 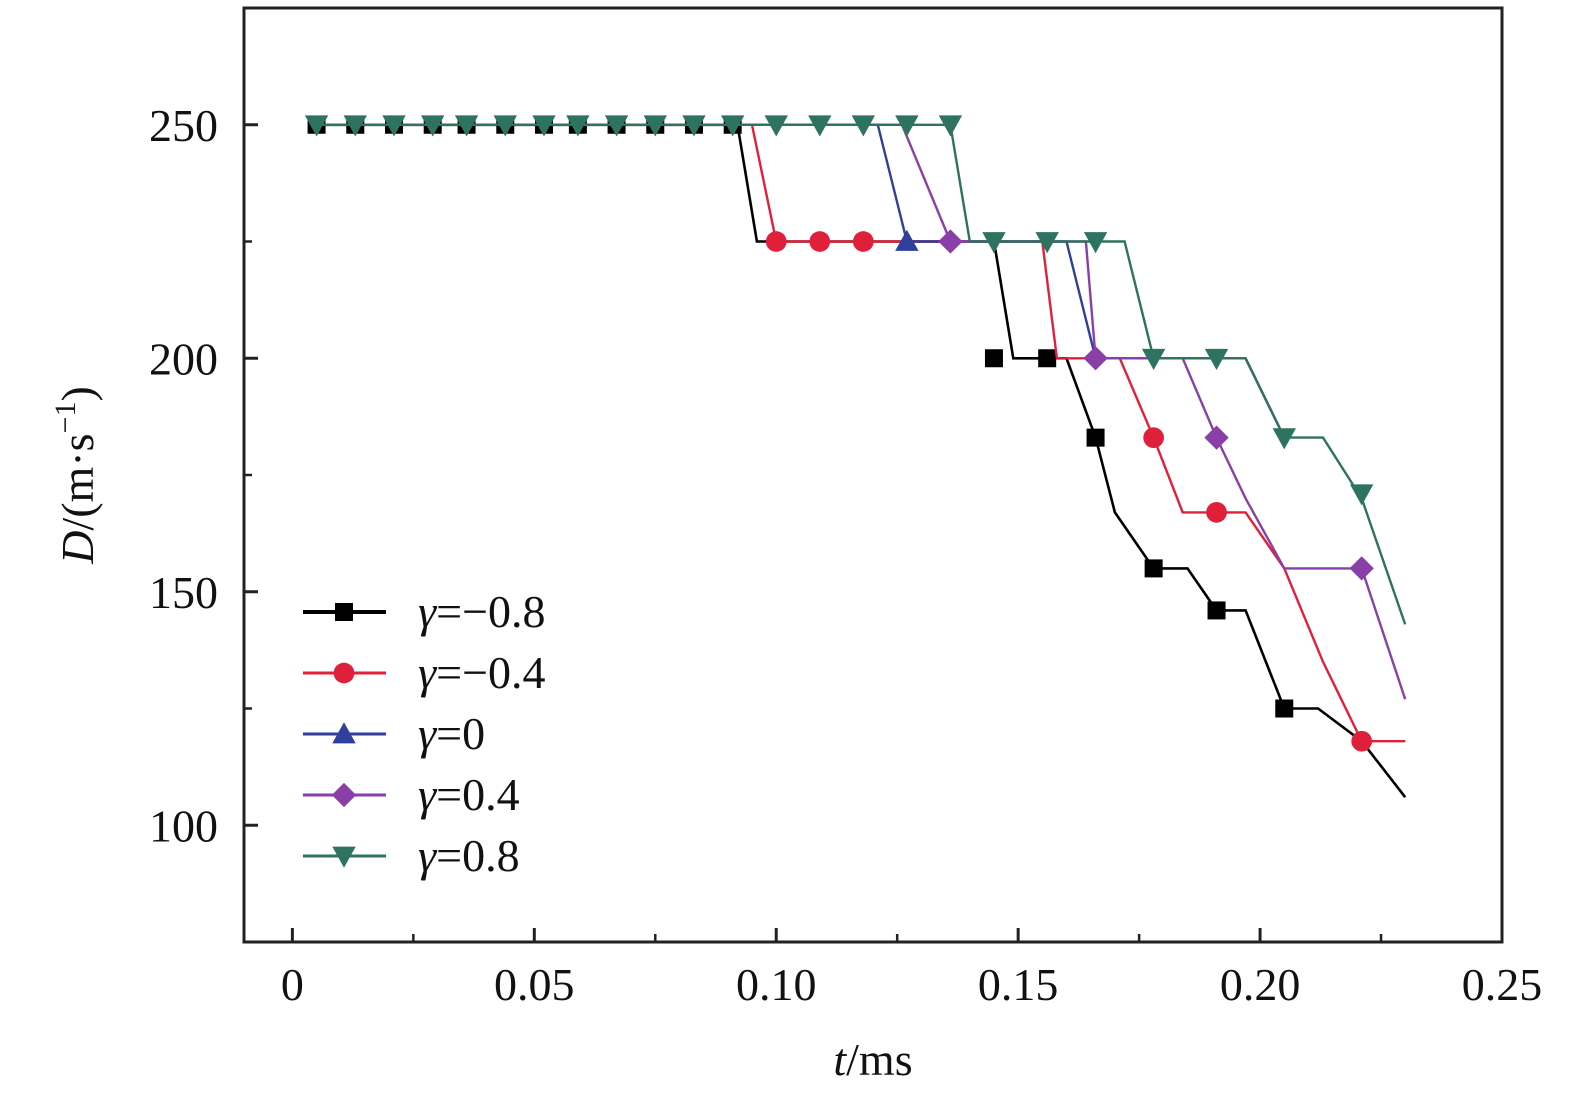 I want to click on y-axis-label-close: ), so click(x=77, y=393).